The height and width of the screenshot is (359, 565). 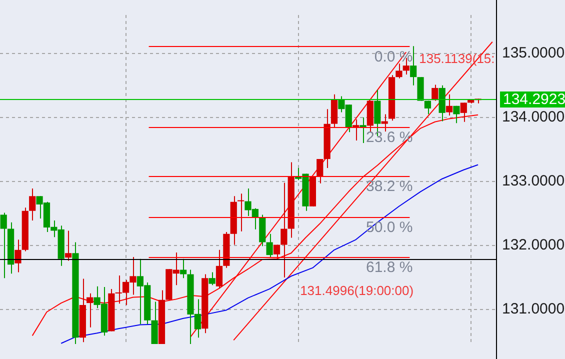 What do you see at coordinates (533, 53) in the screenshot?
I see `y-tick-label: 135.0000` at bounding box center [533, 53].